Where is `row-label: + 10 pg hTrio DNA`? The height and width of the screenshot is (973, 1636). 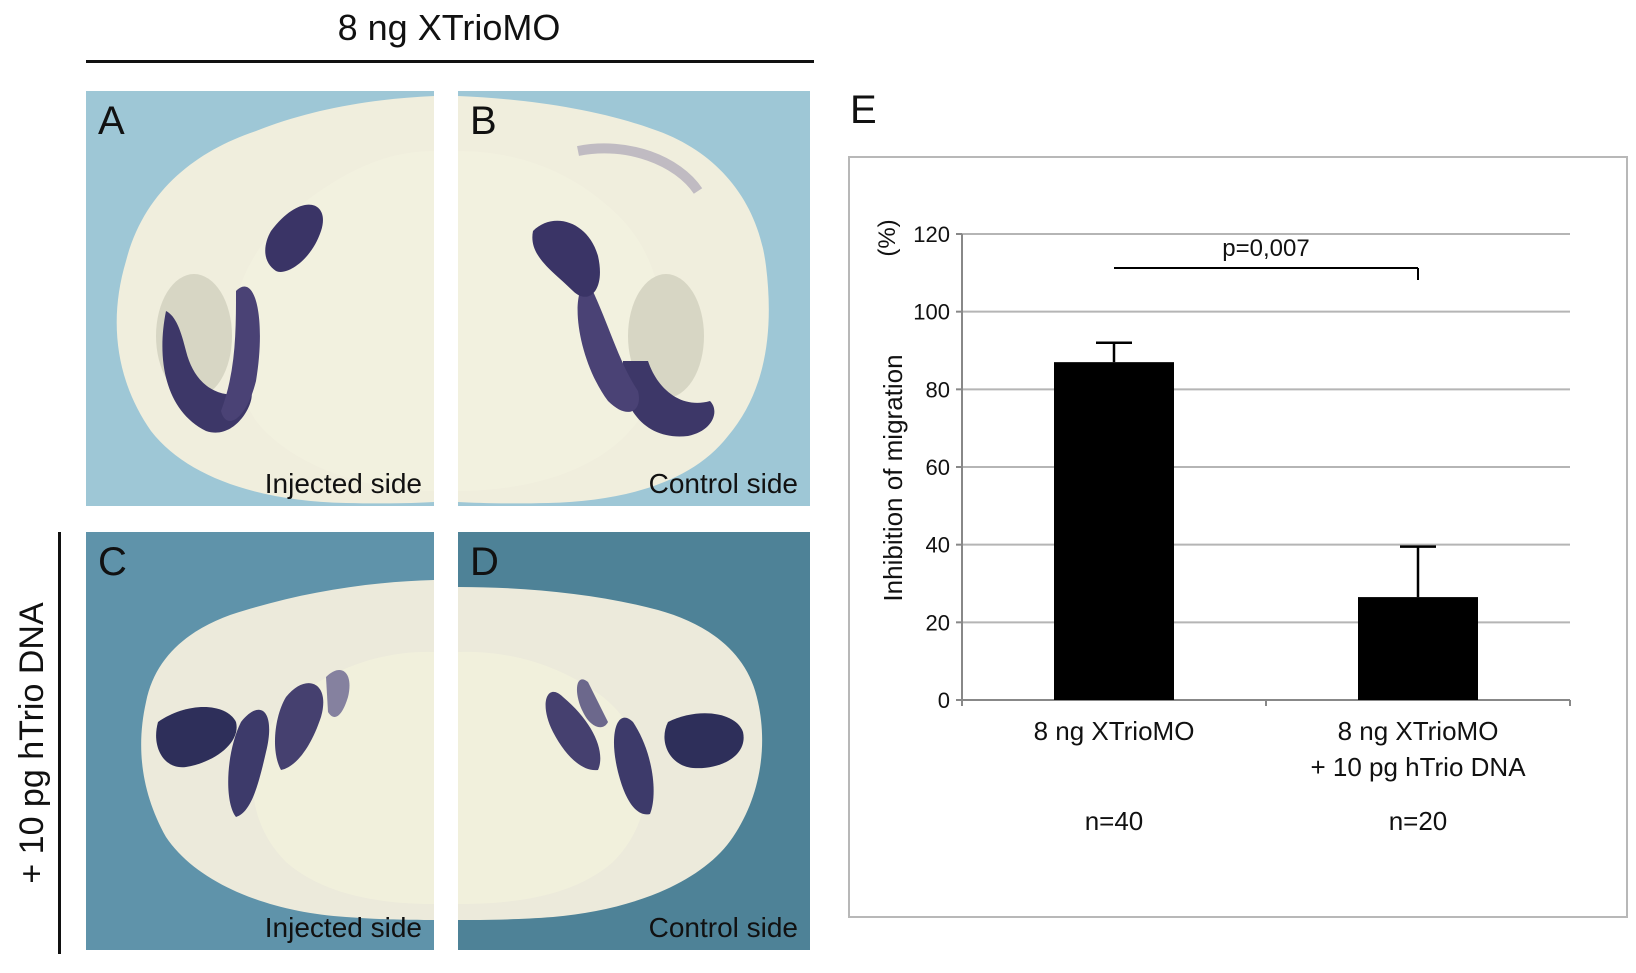
row-label: + 10 pg hTrio DNA is located at coordinates (32, 743).